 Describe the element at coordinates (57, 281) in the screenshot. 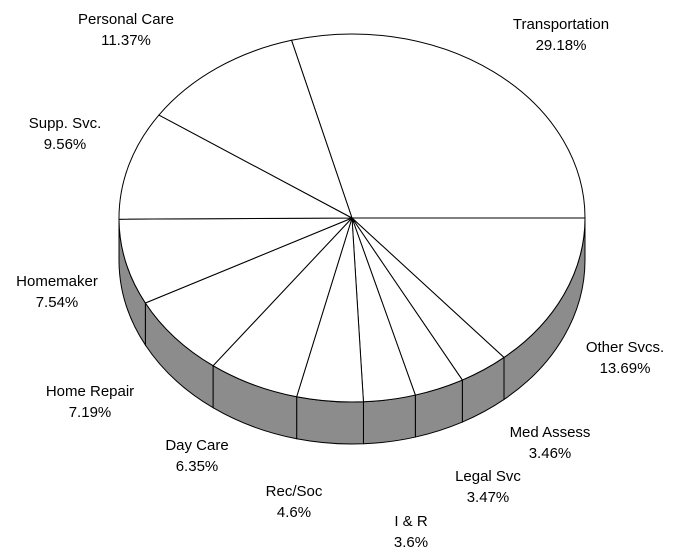

I see `slice-label: Homemaker` at that location.